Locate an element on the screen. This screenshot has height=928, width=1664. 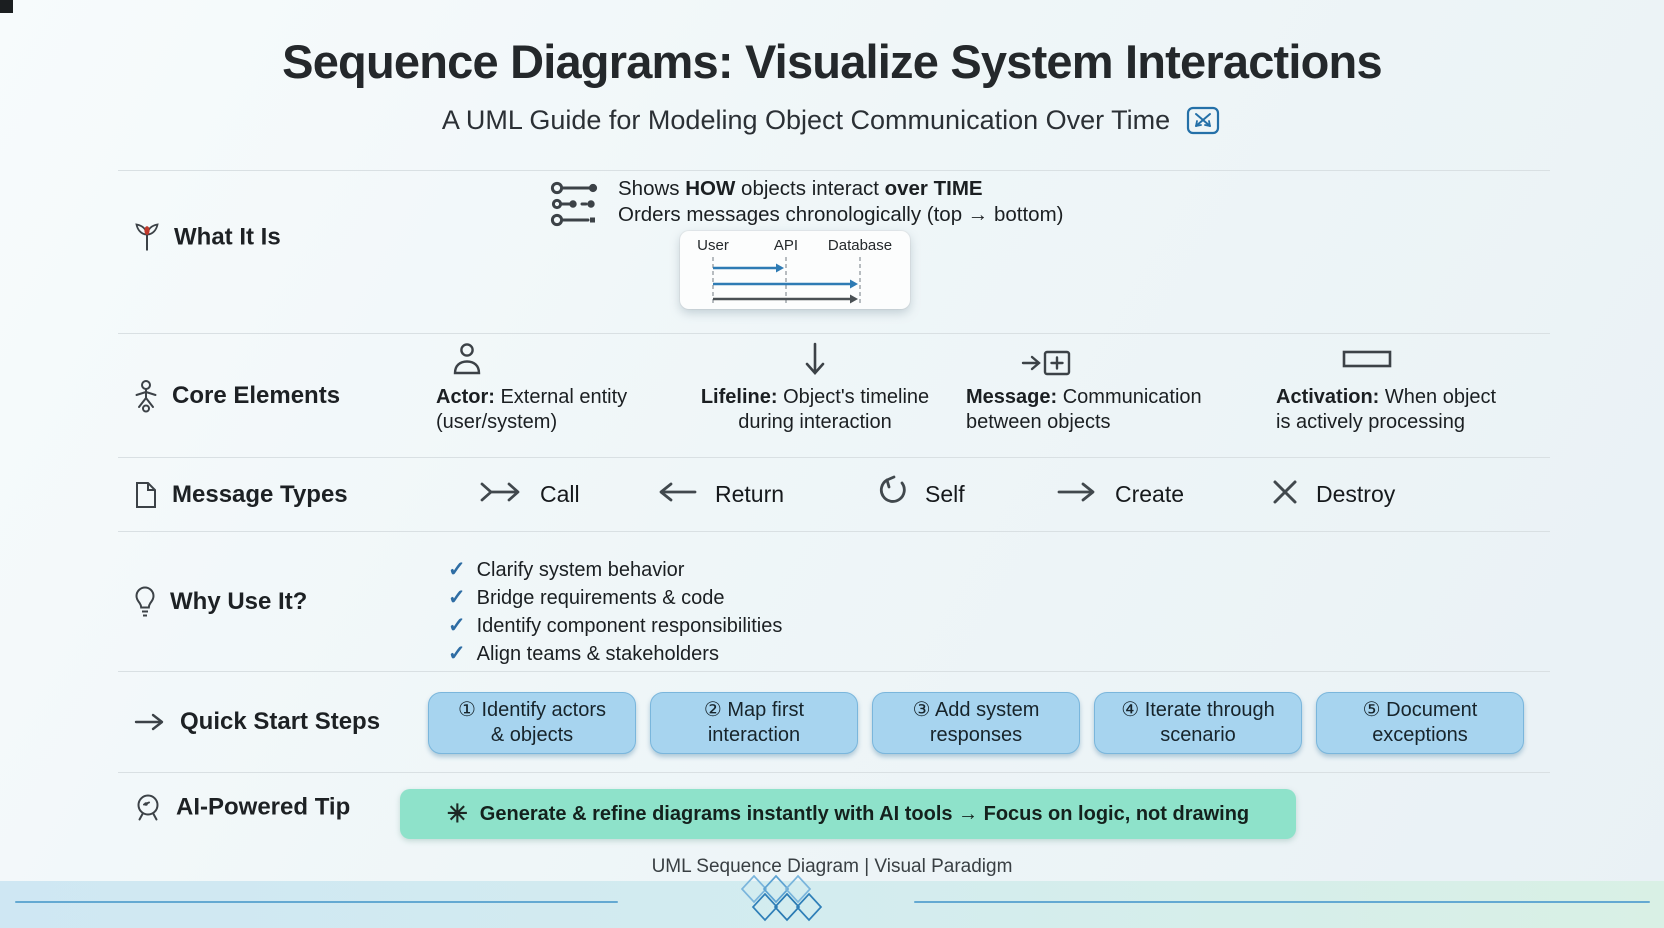
diagram-arrows-icon is located at coordinates (1203, 120).